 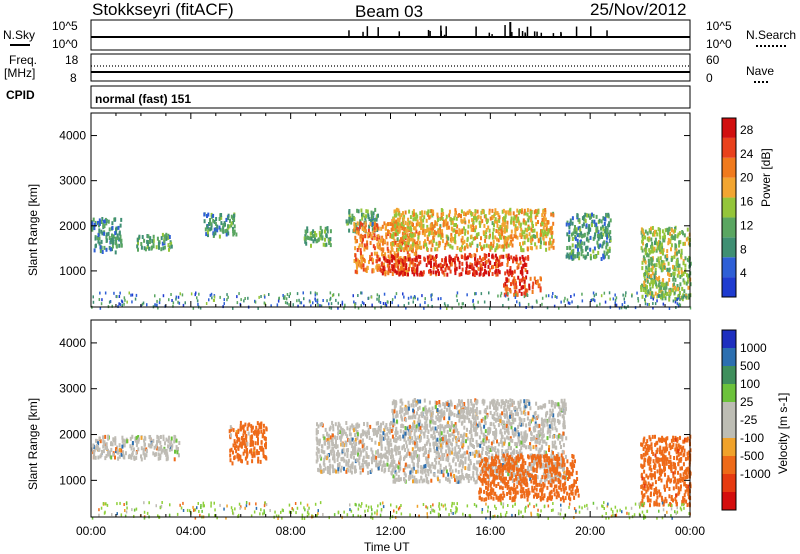 I want to click on nave-label: Nave, so click(x=760, y=71).